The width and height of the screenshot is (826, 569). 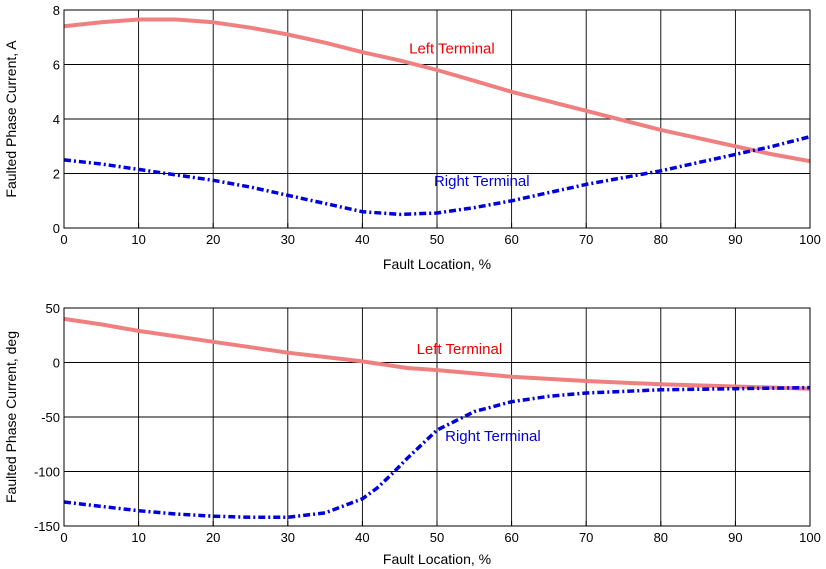 What do you see at coordinates (56, 174) in the screenshot?
I see `y-tick-label: 2` at bounding box center [56, 174].